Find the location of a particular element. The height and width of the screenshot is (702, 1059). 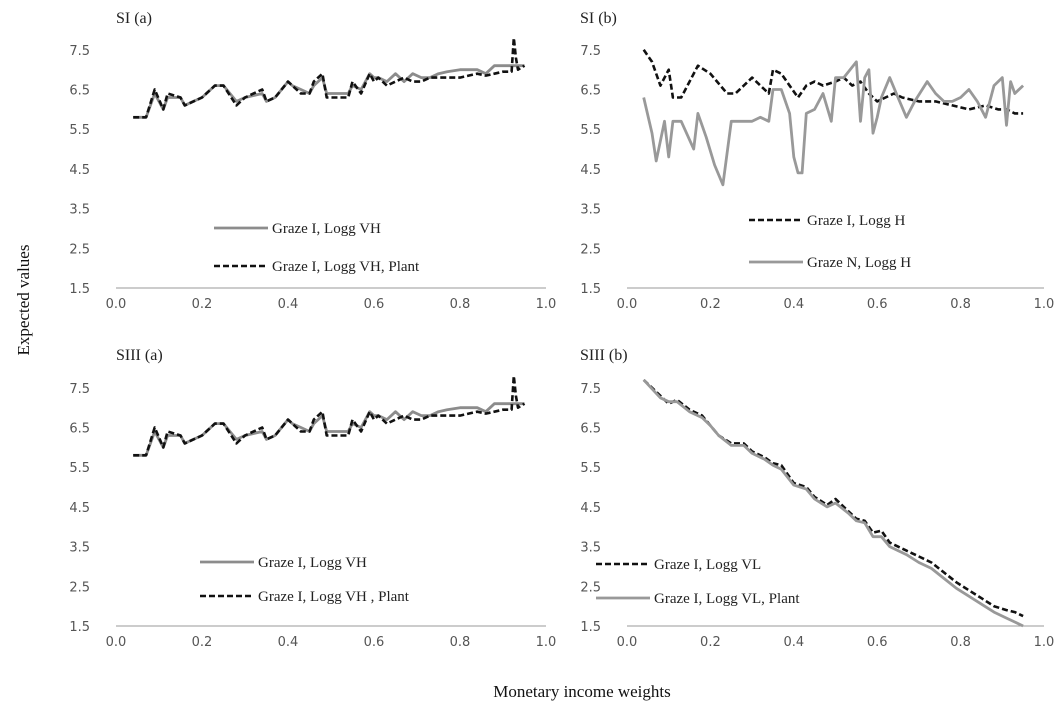

panel-title: SI (a) is located at coordinates (134, 18).